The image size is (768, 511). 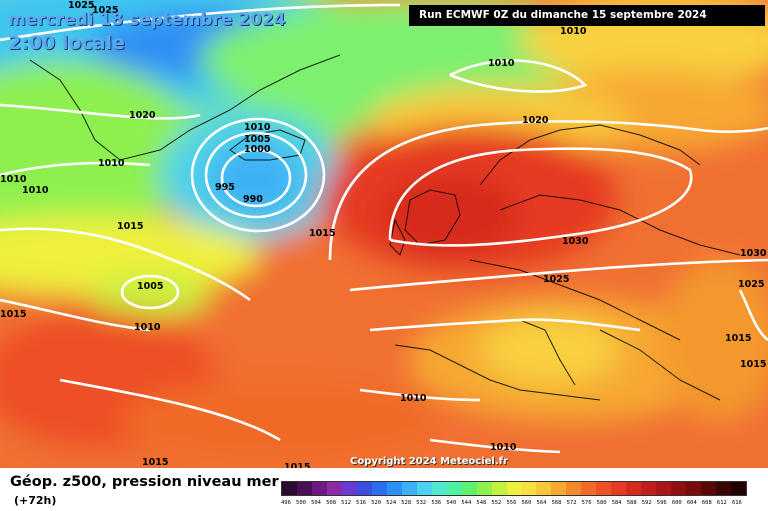 I want to click on color-scale-label: 508, so click(x=331, y=503).